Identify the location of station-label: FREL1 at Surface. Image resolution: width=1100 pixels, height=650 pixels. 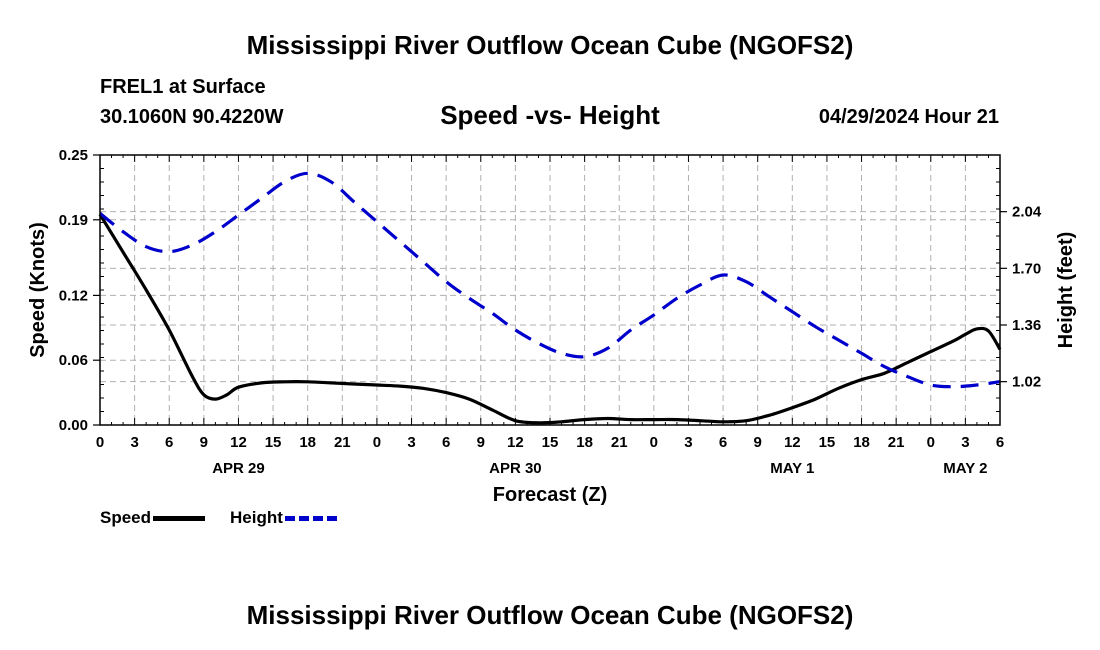
(183, 87).